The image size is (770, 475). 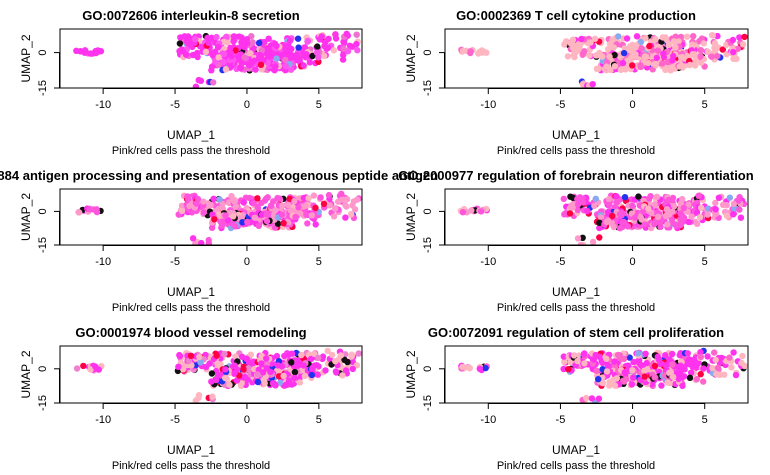 What do you see at coordinates (576, 15) in the screenshot?
I see `panel-title: GO:0002369 T cell cytokine production` at bounding box center [576, 15].